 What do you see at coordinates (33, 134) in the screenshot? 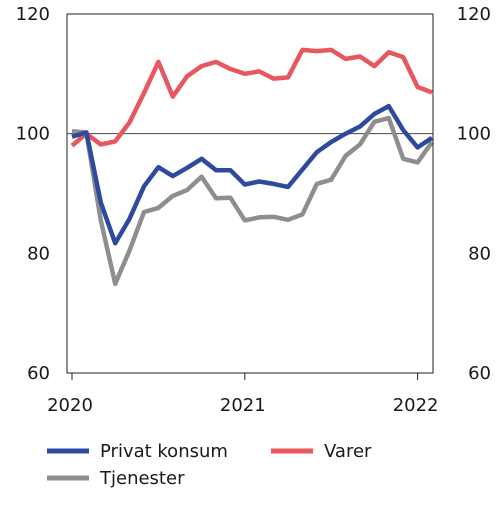
I see `y-tick-left-100: 100` at bounding box center [33, 134].